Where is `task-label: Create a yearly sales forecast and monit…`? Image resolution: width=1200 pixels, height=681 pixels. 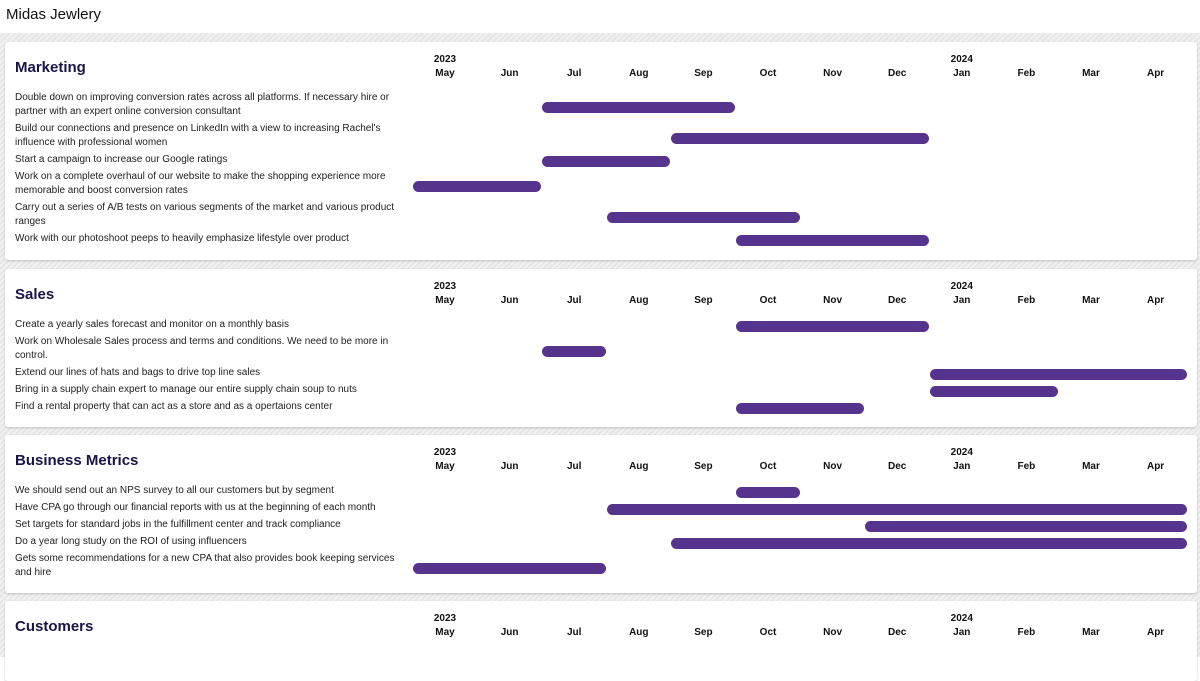 task-label: Create a yearly sales forecast and monit… is located at coordinates (152, 324).